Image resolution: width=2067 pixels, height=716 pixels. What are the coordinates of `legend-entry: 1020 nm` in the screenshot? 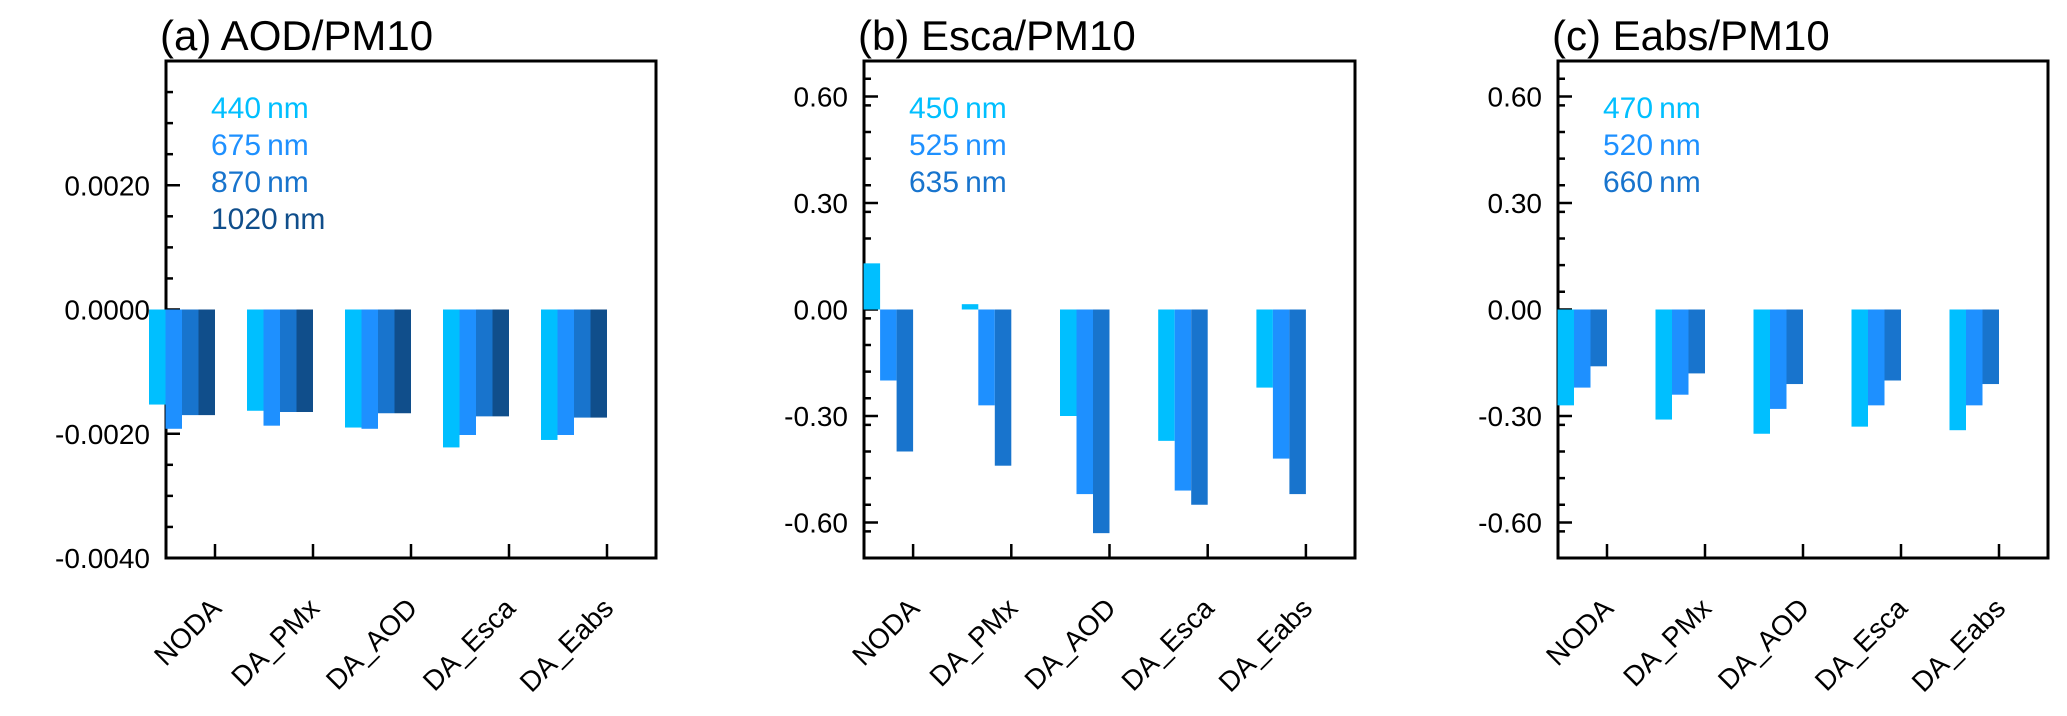 It's located at (268, 219).